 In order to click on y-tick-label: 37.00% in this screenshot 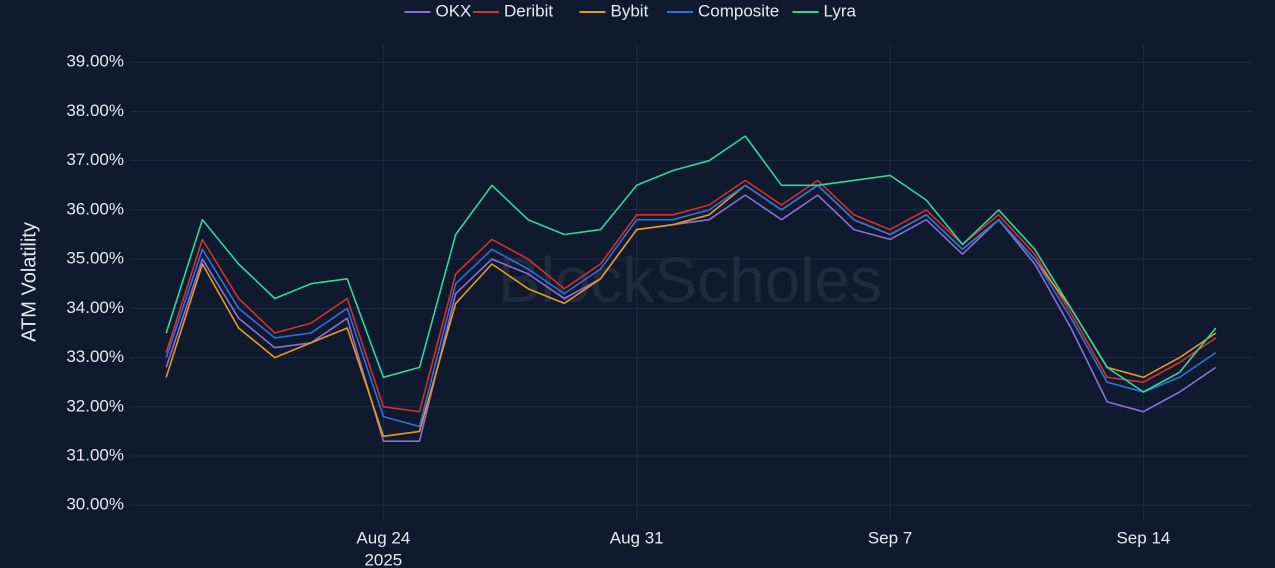, I will do `click(95, 159)`.